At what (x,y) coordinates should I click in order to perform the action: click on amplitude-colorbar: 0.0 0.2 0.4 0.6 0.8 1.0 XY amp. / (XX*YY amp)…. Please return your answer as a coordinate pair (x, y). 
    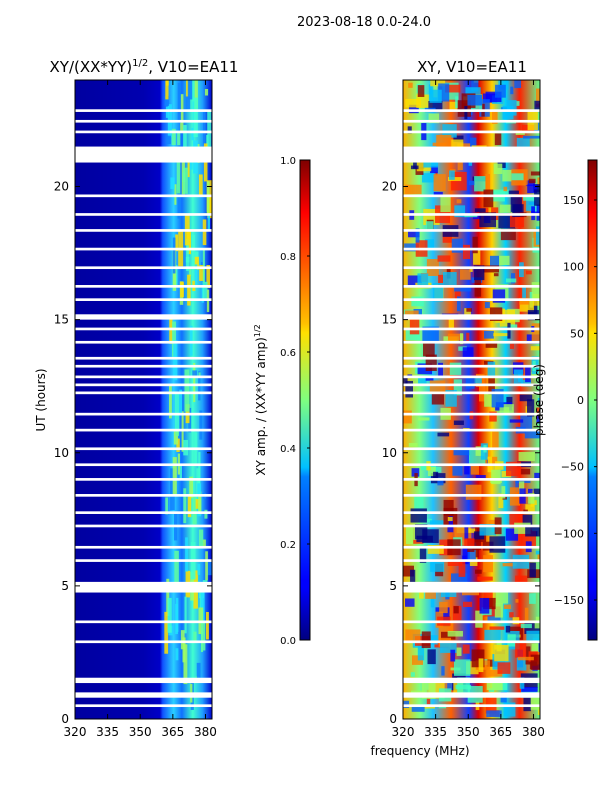
    Looking at the image, I should click on (282, 401).